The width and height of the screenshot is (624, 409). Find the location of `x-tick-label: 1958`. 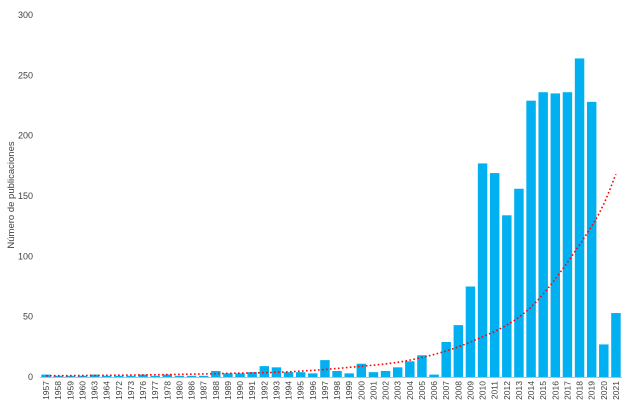

x-tick-label: 1958 is located at coordinates (58, 390).